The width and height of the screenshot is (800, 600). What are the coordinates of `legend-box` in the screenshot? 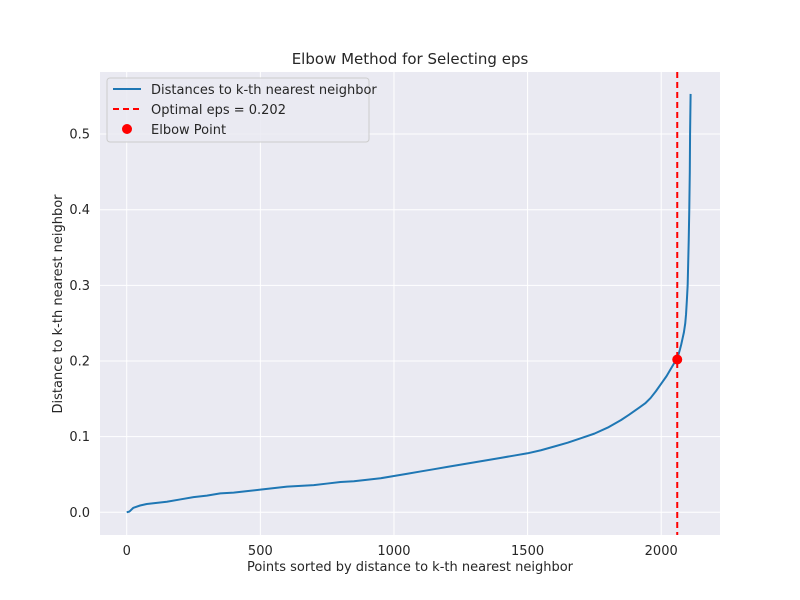 It's located at (238, 110).